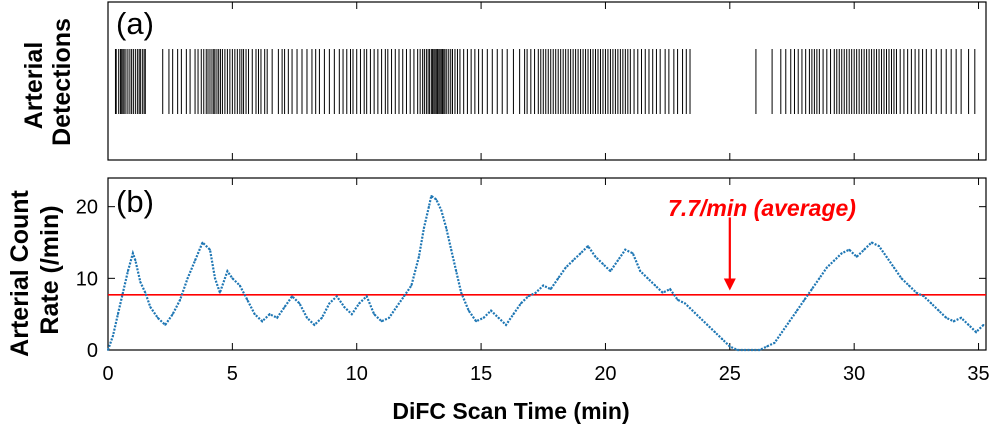 Image resolution: width=996 pixels, height=427 pixels. Describe the element at coordinates (854, 374) in the screenshot. I see `x-tick-label: 30` at that location.